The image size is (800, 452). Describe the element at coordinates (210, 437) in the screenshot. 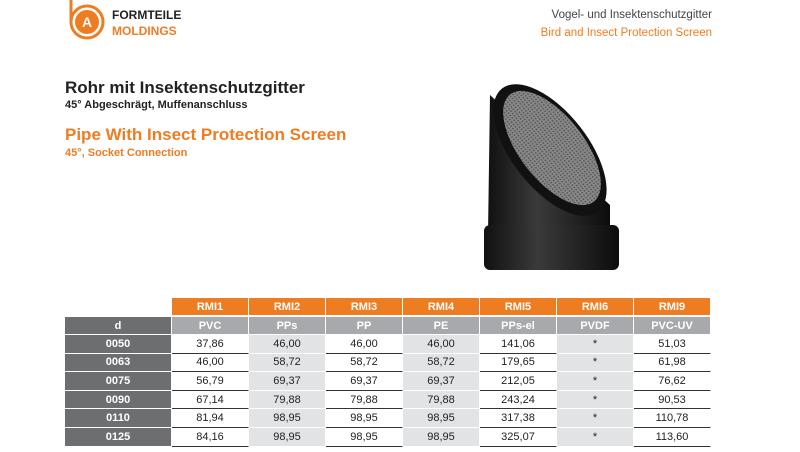

I see `price-cell: 84,16` at that location.